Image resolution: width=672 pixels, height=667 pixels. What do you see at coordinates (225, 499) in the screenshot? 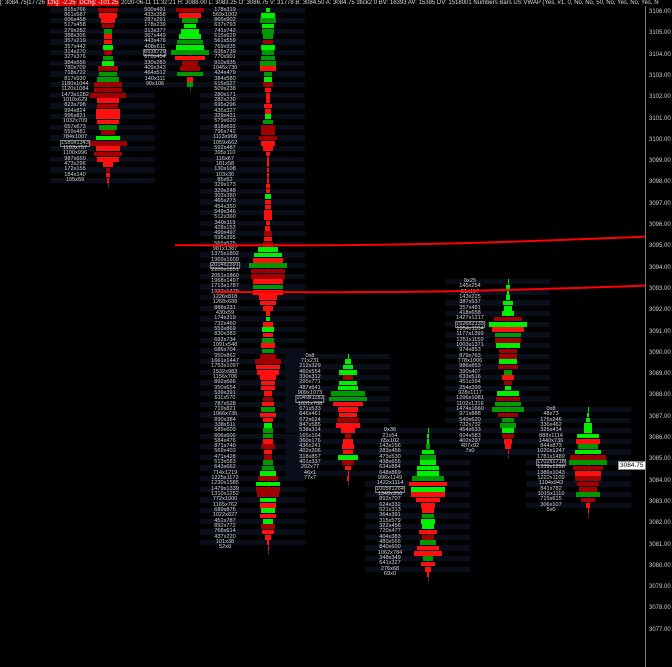
I see `bid-ask-label: 772x1000` at bounding box center [225, 499].